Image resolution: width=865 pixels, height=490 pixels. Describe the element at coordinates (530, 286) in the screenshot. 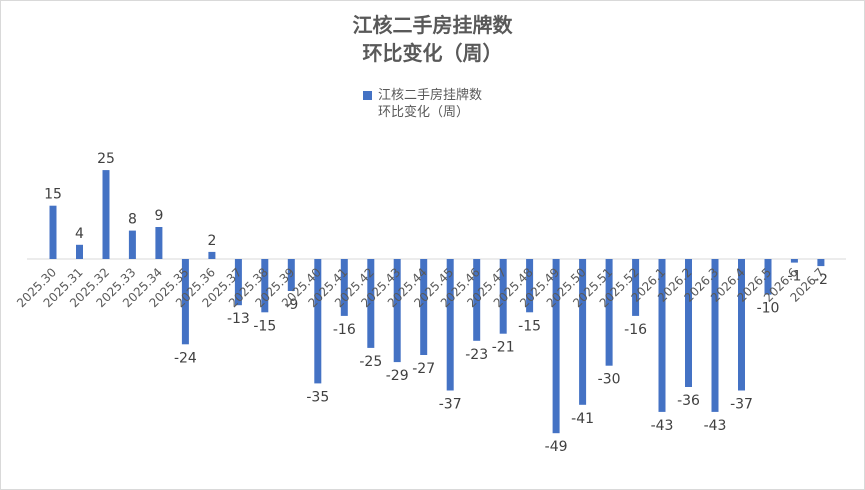

I see `bar-2025.48` at that location.